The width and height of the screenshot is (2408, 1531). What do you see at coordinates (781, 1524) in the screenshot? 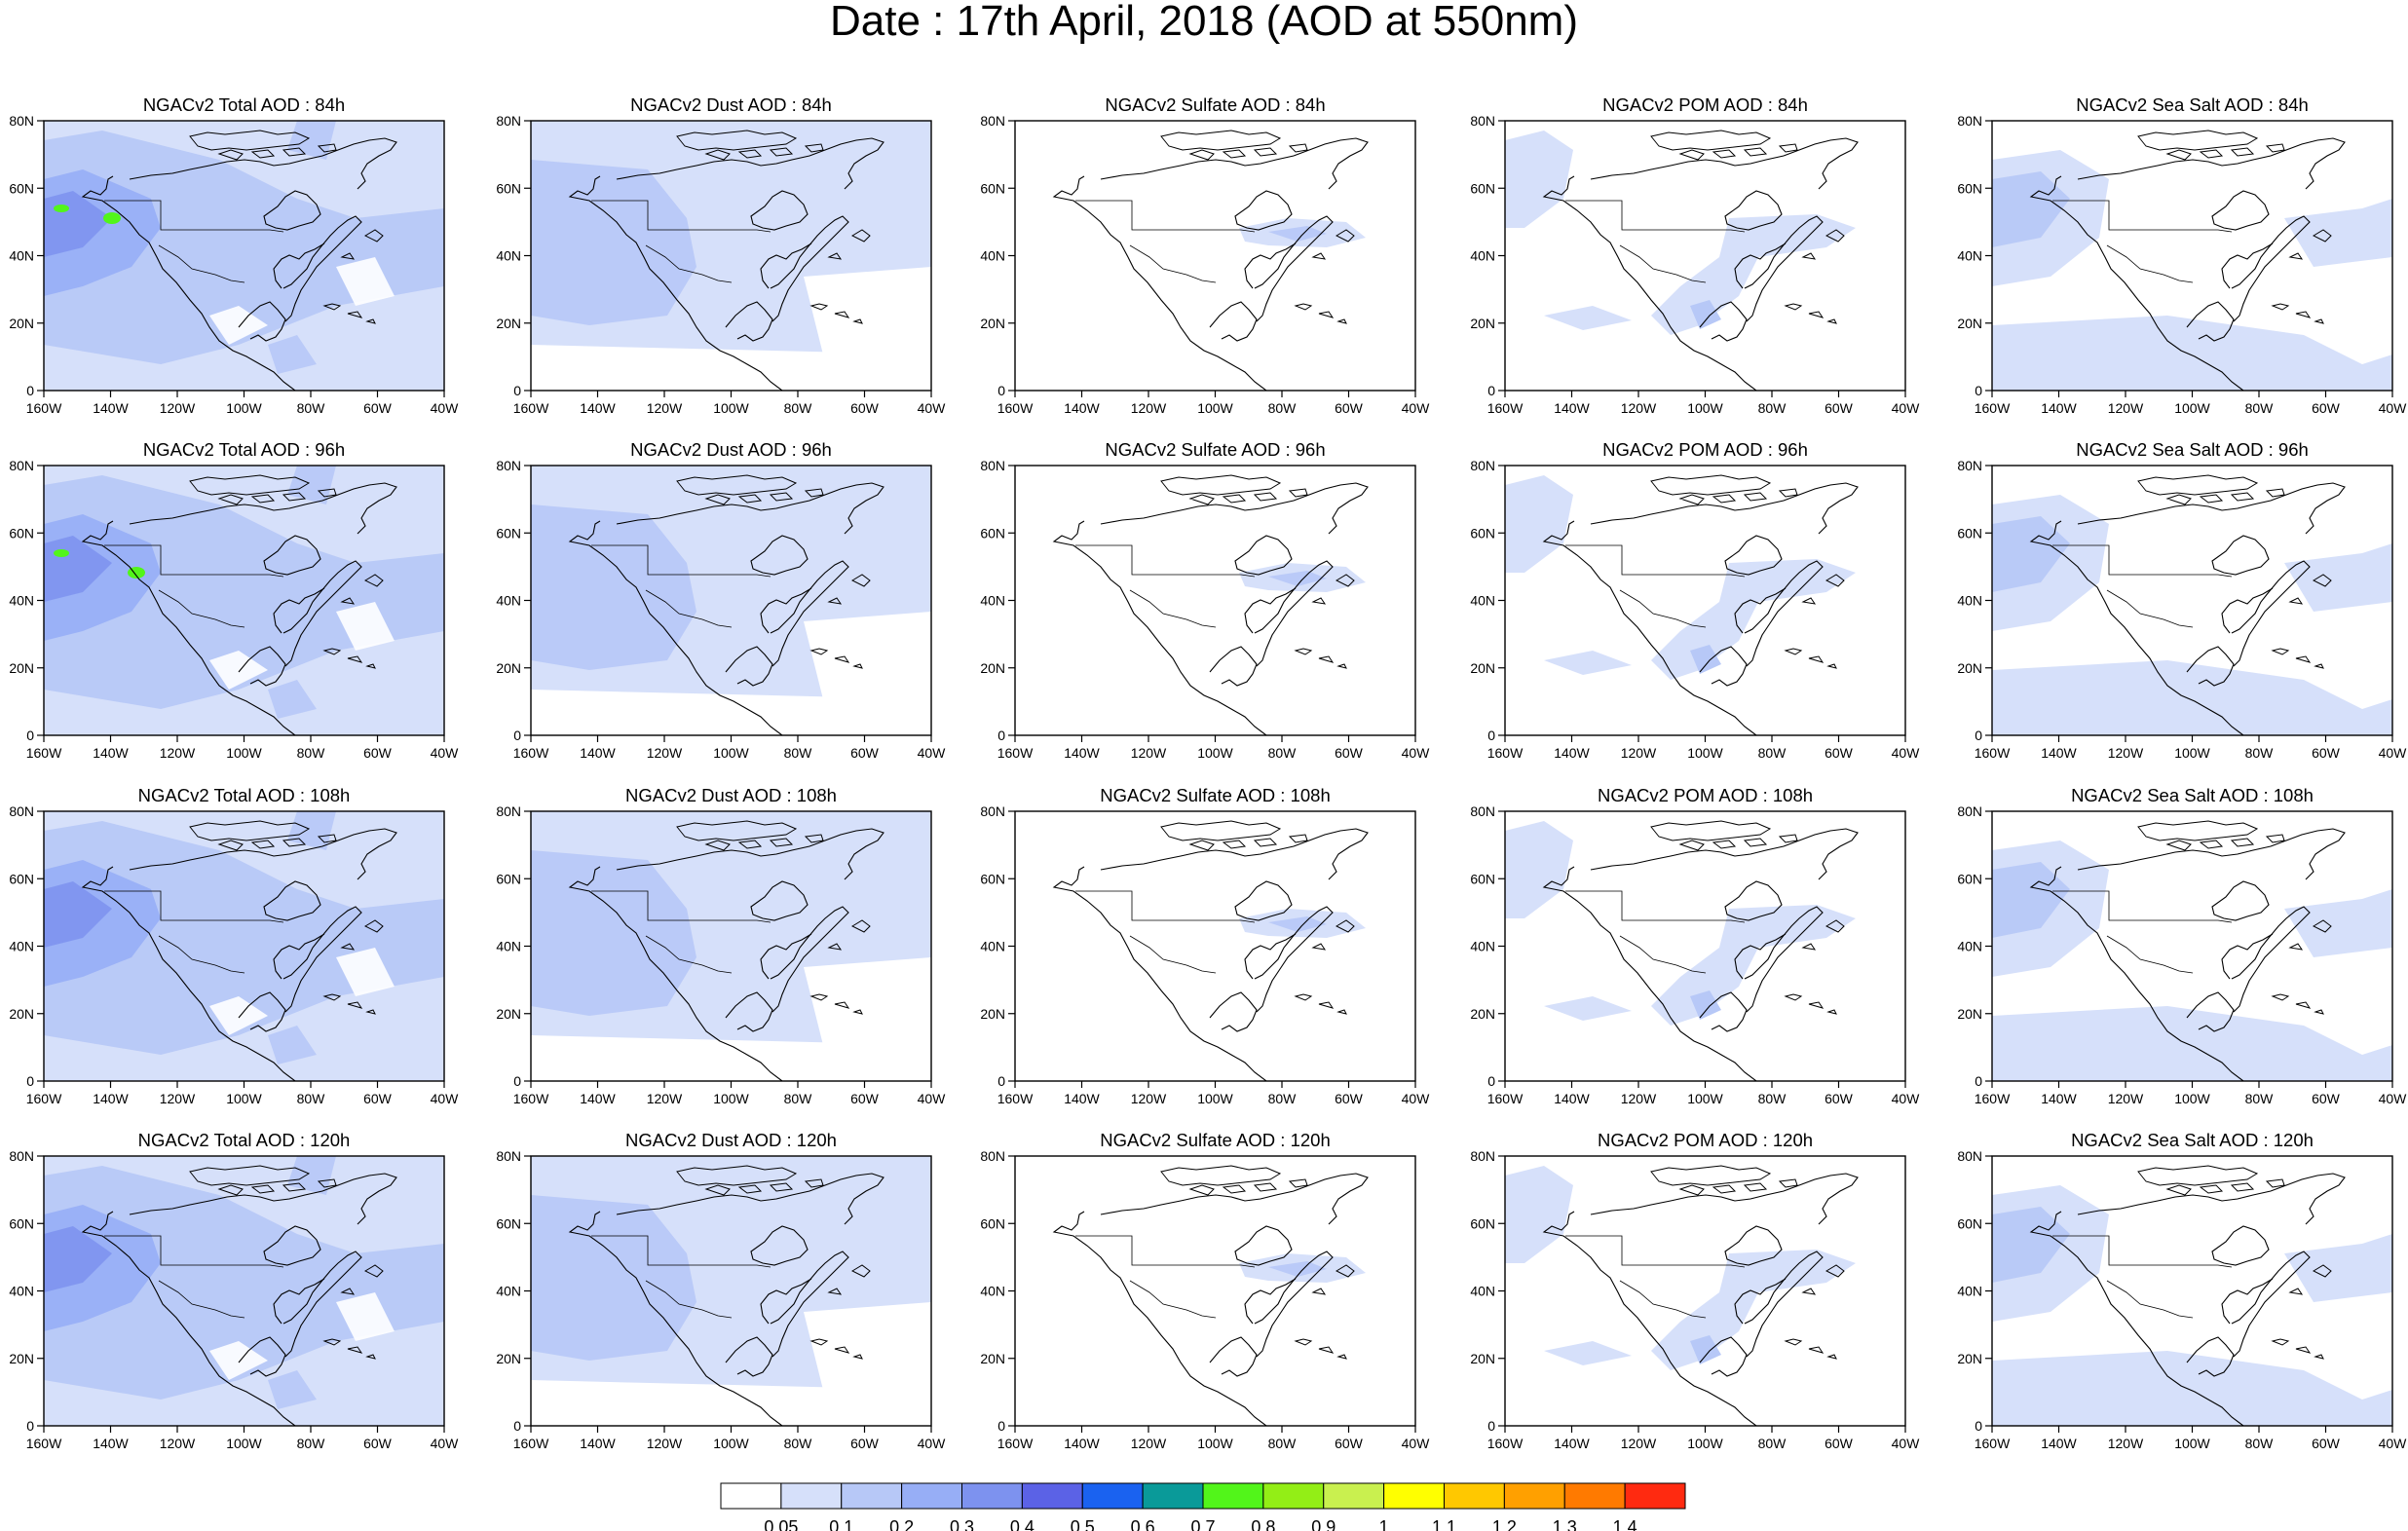
I see `colorbar-label: 0.05` at bounding box center [781, 1524].